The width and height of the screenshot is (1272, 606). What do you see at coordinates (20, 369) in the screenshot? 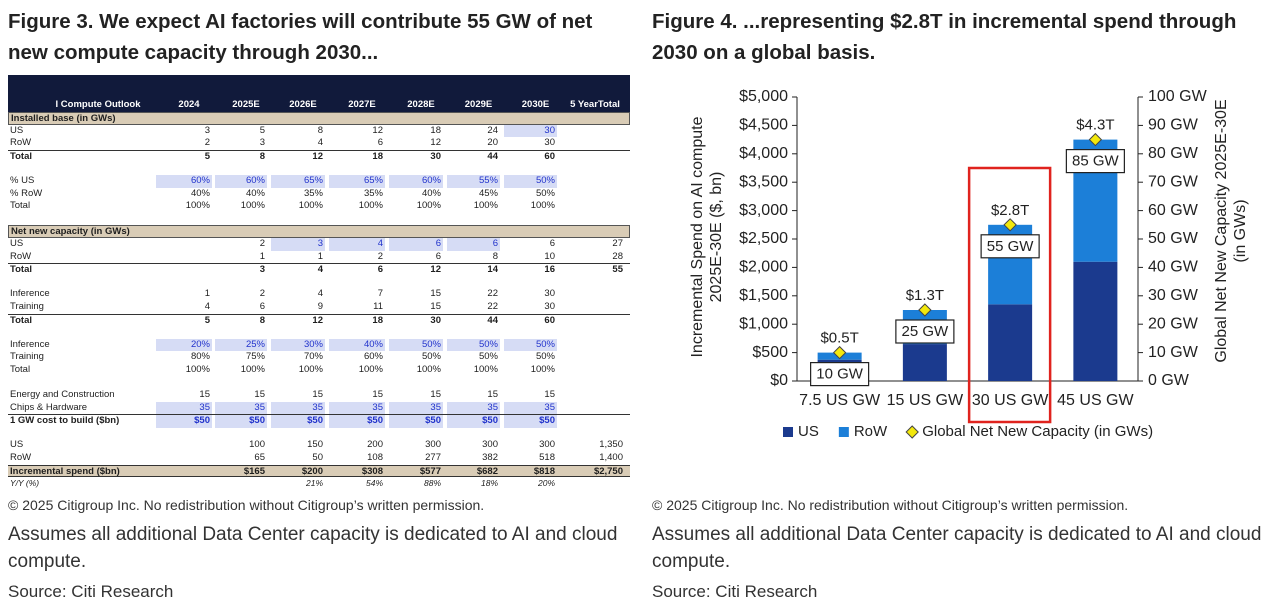
I see `row-label: Total` at bounding box center [20, 369].